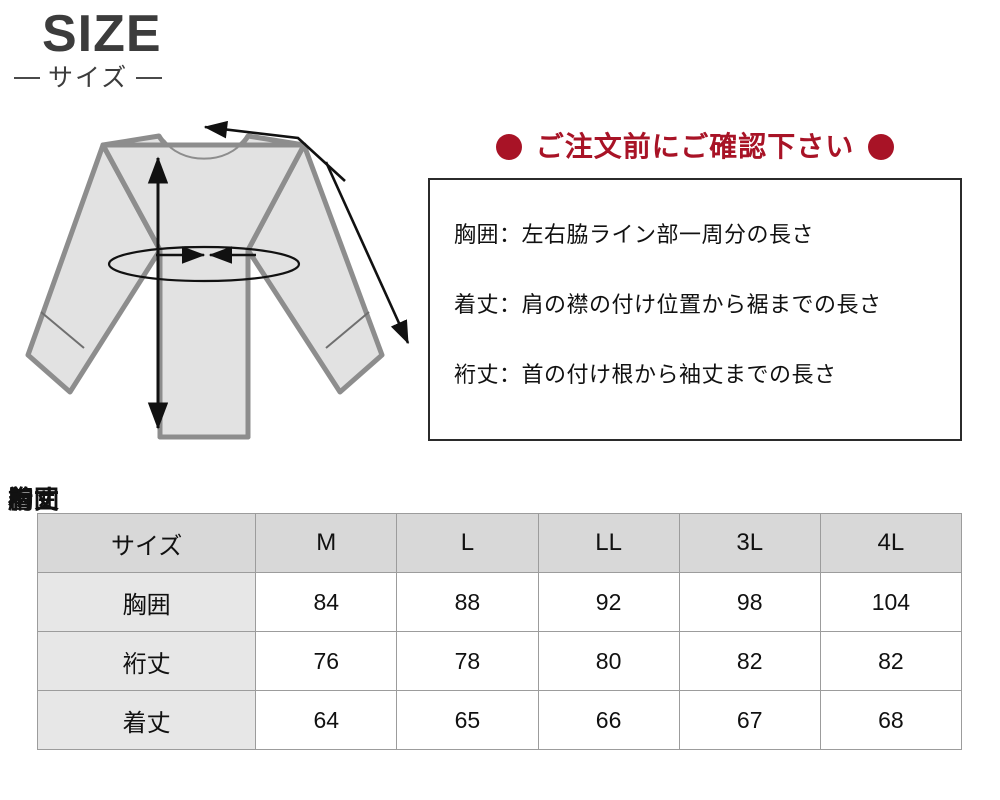 This screenshot has height=800, width=1000. I want to click on notice-heading-text: ご注文前にご確認下さい, so click(695, 146).